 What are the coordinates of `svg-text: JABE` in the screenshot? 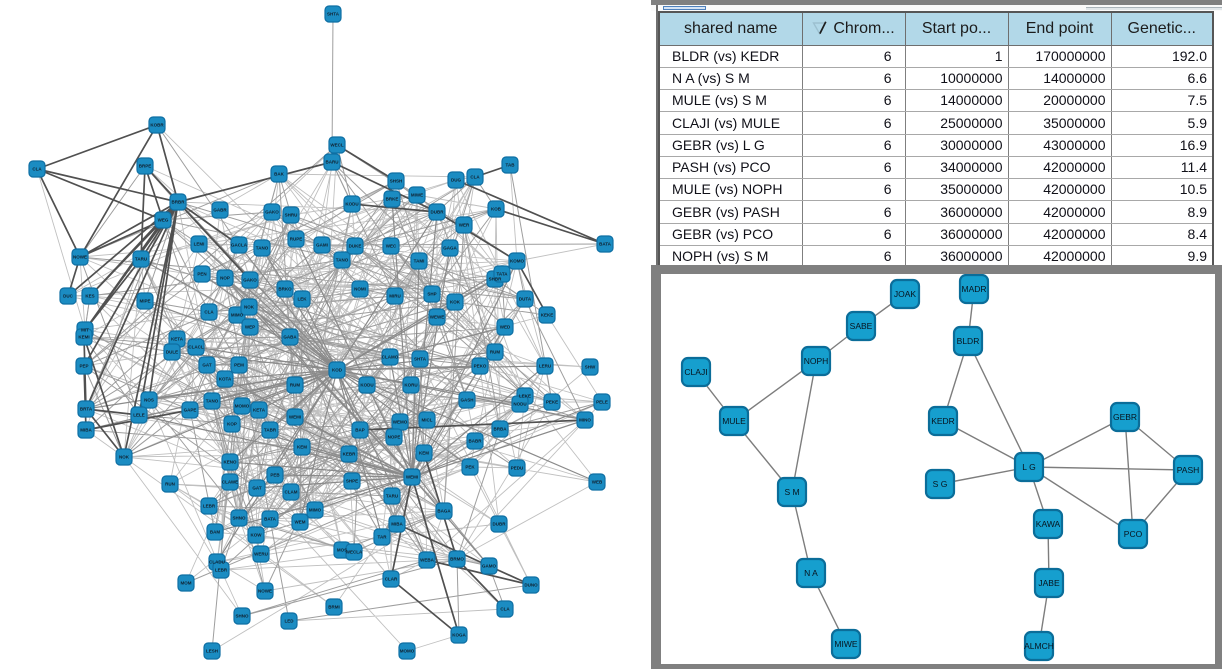 It's located at (1049, 583).